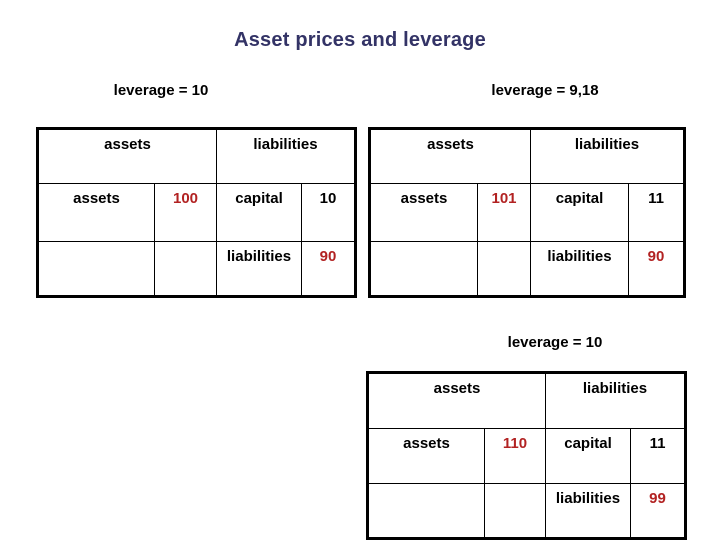  I want to click on cell-liabilities-value: 99, so click(658, 511).